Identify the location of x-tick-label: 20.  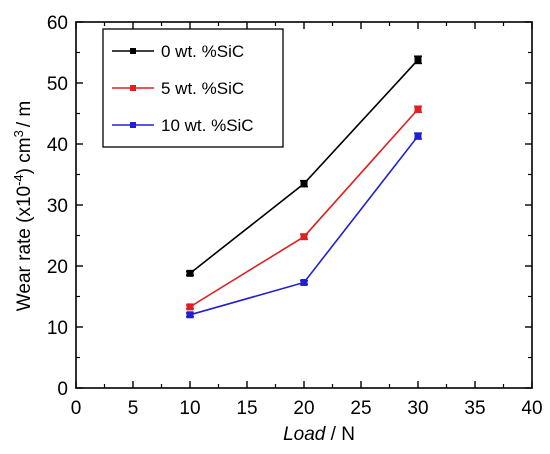
(303, 408).